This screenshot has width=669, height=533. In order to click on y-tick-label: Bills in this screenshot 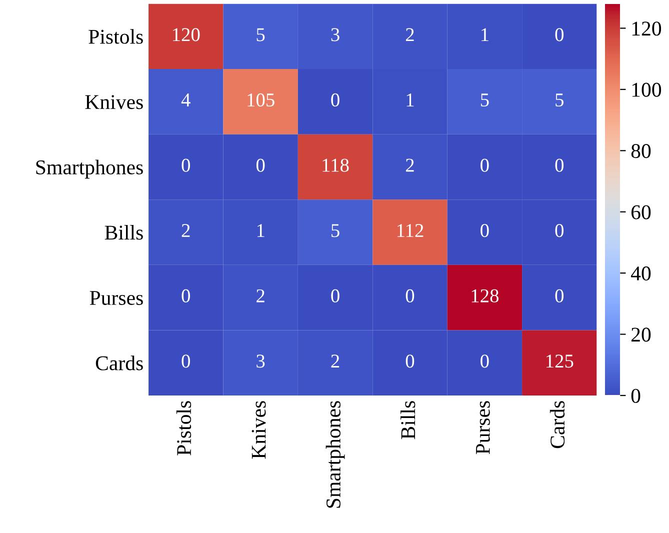, I will do `click(123, 232)`.